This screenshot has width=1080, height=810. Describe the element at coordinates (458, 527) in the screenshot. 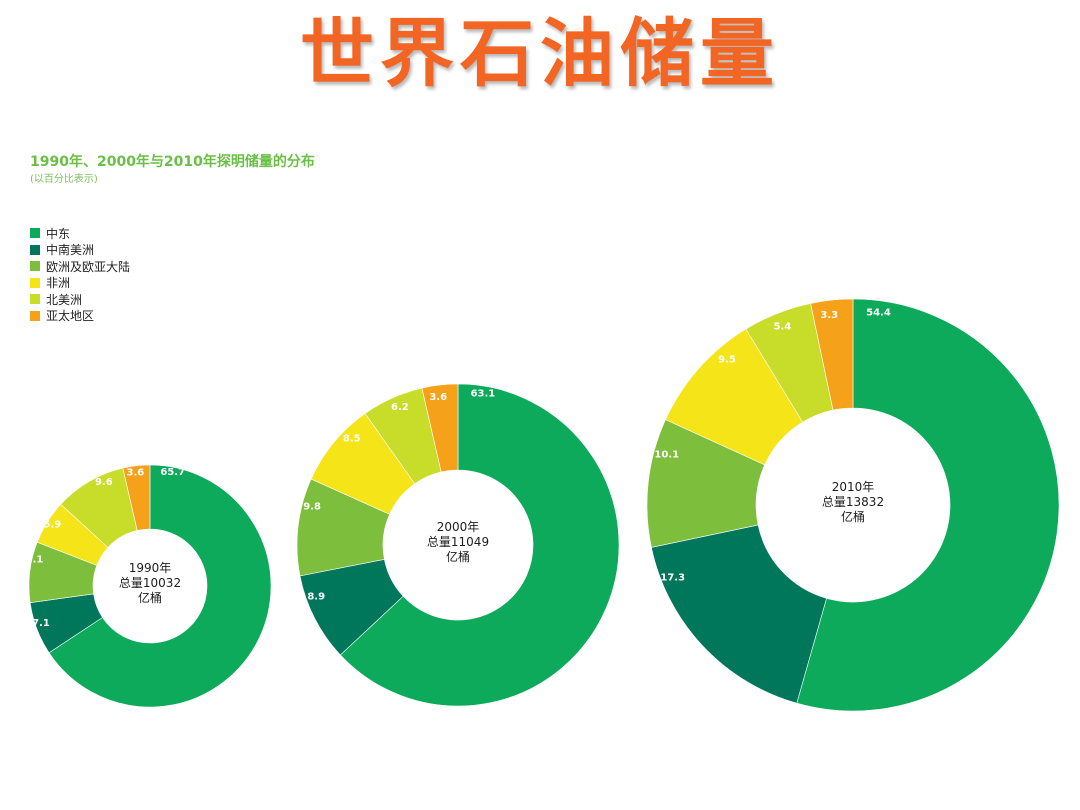

I see `donut-center-label: 2000年` at that location.